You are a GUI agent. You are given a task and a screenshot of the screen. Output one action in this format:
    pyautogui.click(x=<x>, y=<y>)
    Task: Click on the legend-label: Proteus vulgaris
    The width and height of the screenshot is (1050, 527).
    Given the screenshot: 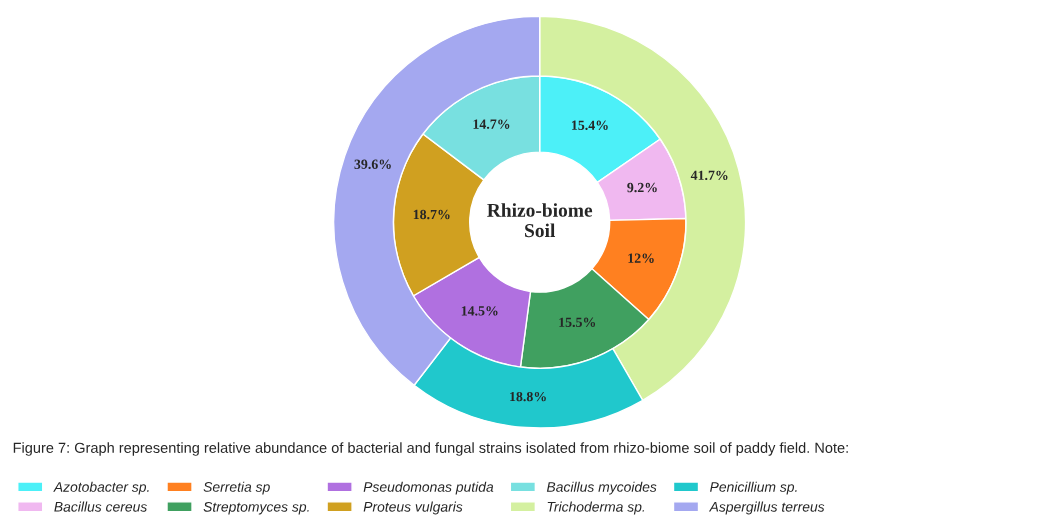 What is the action you would take?
    pyautogui.click(x=413, y=508)
    